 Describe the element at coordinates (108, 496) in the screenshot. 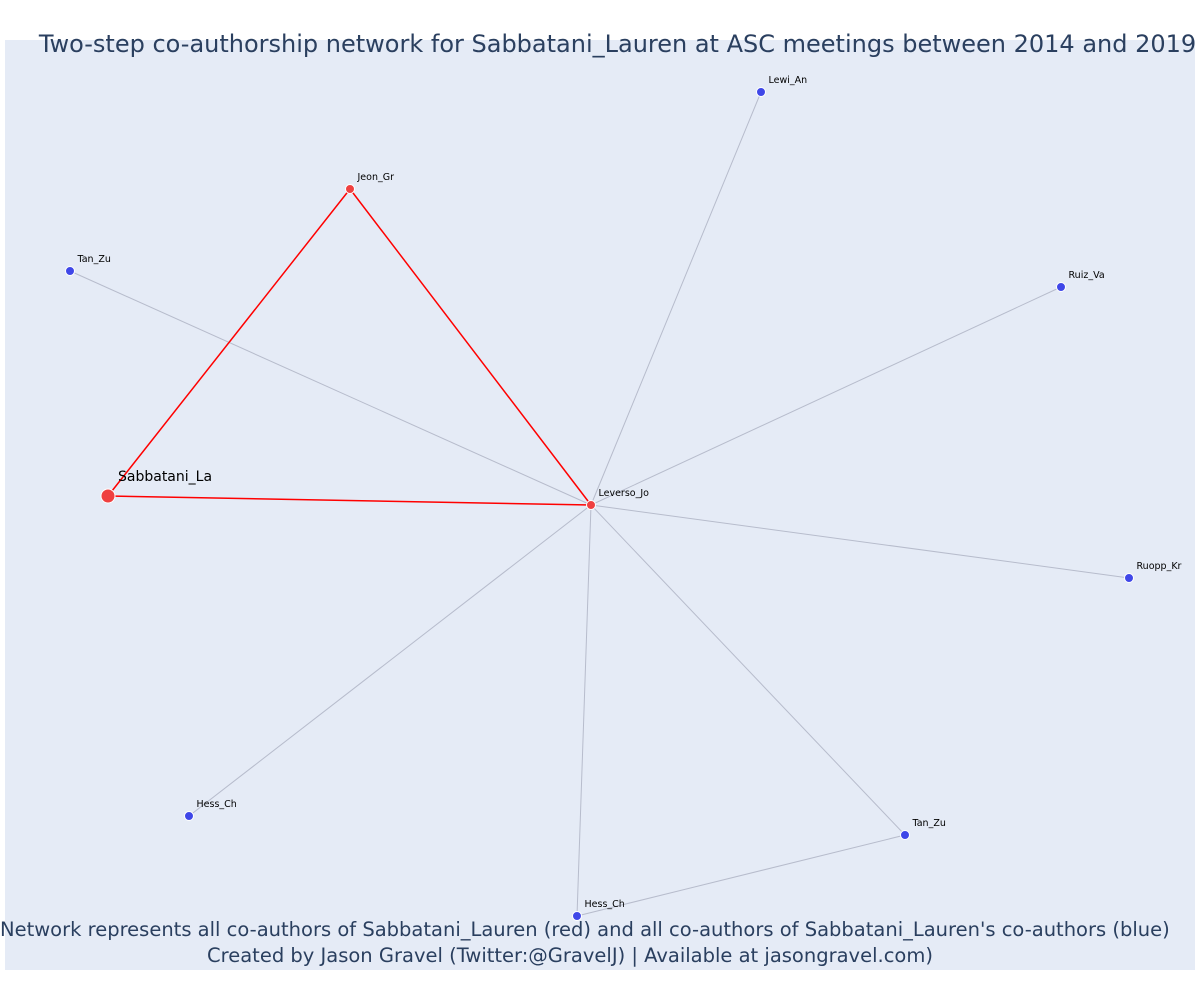

I see `node-sabbatani` at that location.